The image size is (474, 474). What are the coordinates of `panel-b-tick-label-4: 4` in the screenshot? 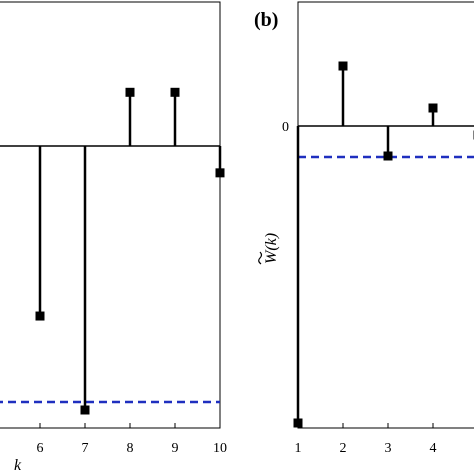 It's located at (433, 448).